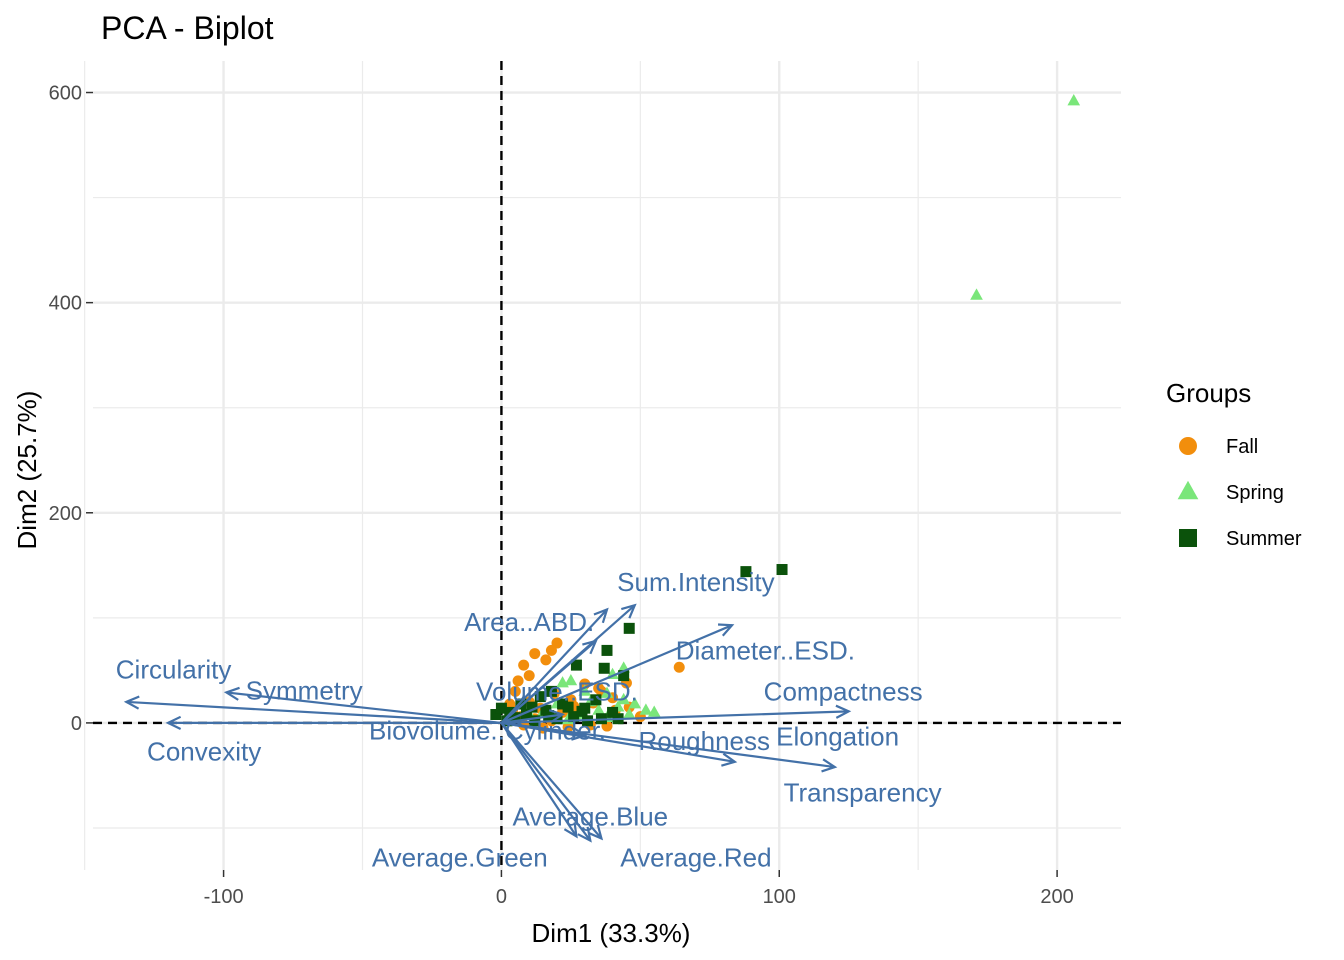  I want to click on y-tick-label: 600, so click(65, 94).